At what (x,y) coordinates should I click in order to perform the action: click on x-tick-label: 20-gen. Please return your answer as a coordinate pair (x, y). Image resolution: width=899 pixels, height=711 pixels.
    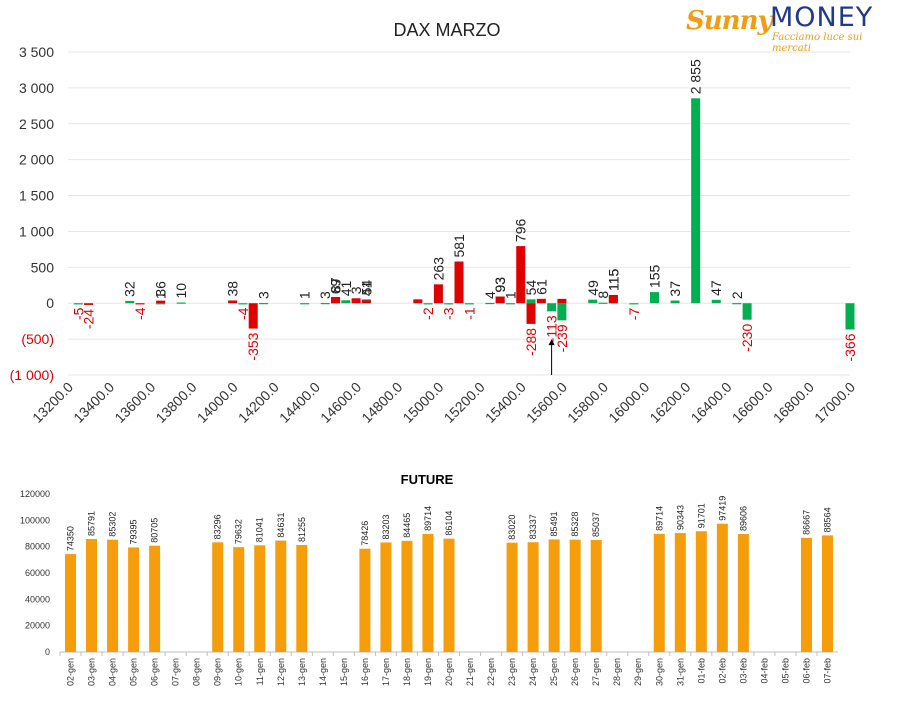
    Looking at the image, I should click on (449, 672).